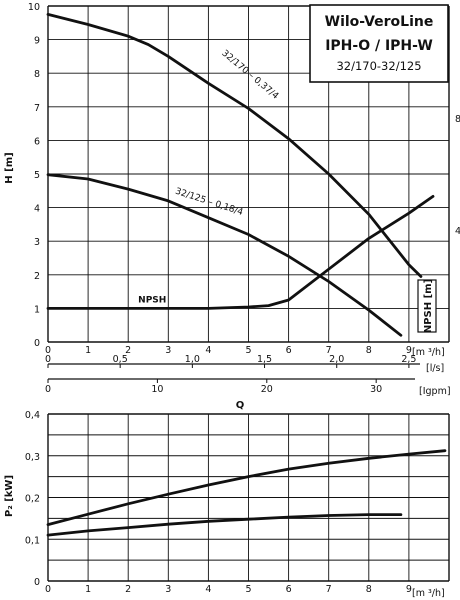 The height and width of the screenshot is (600, 460). Describe the element at coordinates (248, 589) in the screenshot. I see `x-tick-label-bottom: 5` at that location.